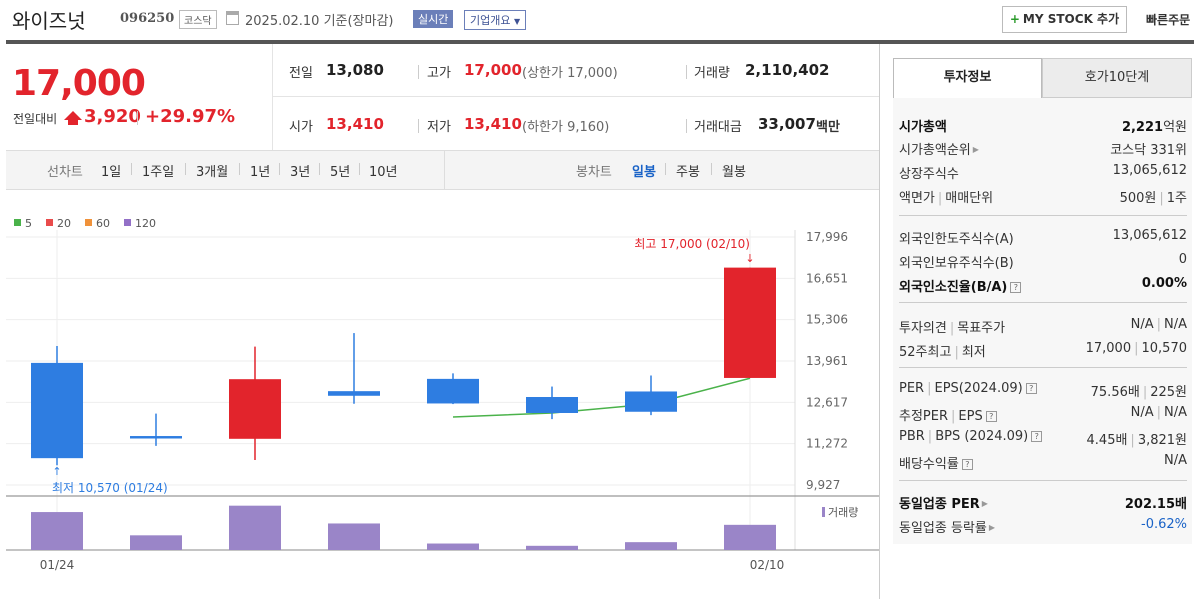 This screenshot has height=599, width=1194. What do you see at coordinates (1043, 150) in the screenshot?
I see `market-cap-rank-row: 시가총액순위 ▶ 코스닥 331위` at bounding box center [1043, 150].